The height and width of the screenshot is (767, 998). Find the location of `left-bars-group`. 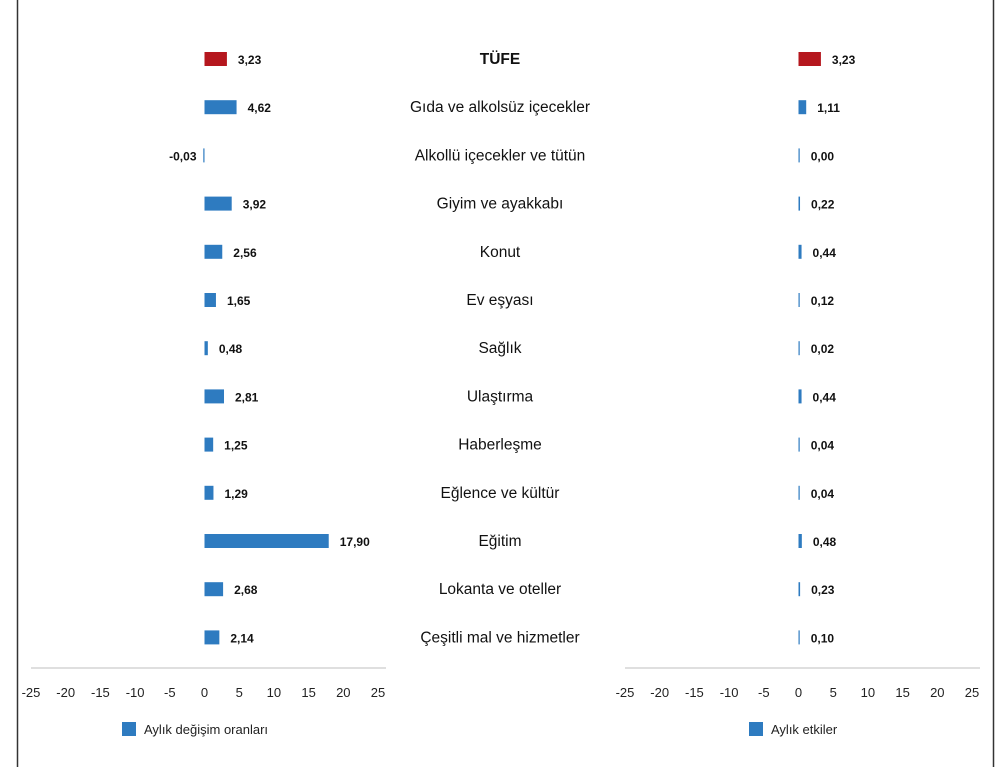

left-bars-group is located at coordinates (266, 348).